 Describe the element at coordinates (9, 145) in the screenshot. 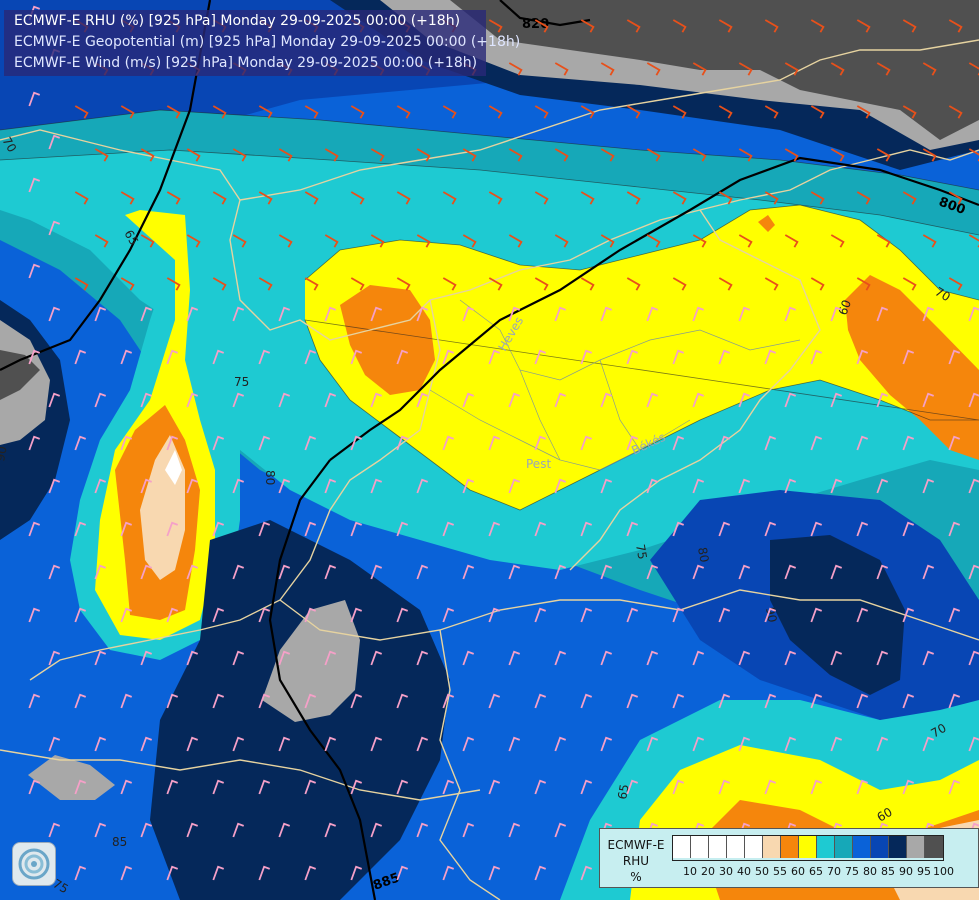

I see `rhu-label: 70` at that location.